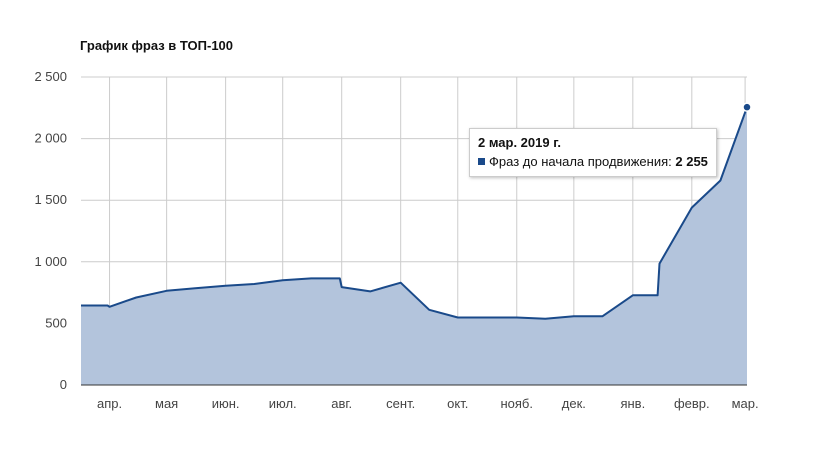 The height and width of the screenshot is (450, 828). Describe the element at coordinates (519, 142) in the screenshot. I see `tooltip-date: 2 мар. 2019 г.` at that location.